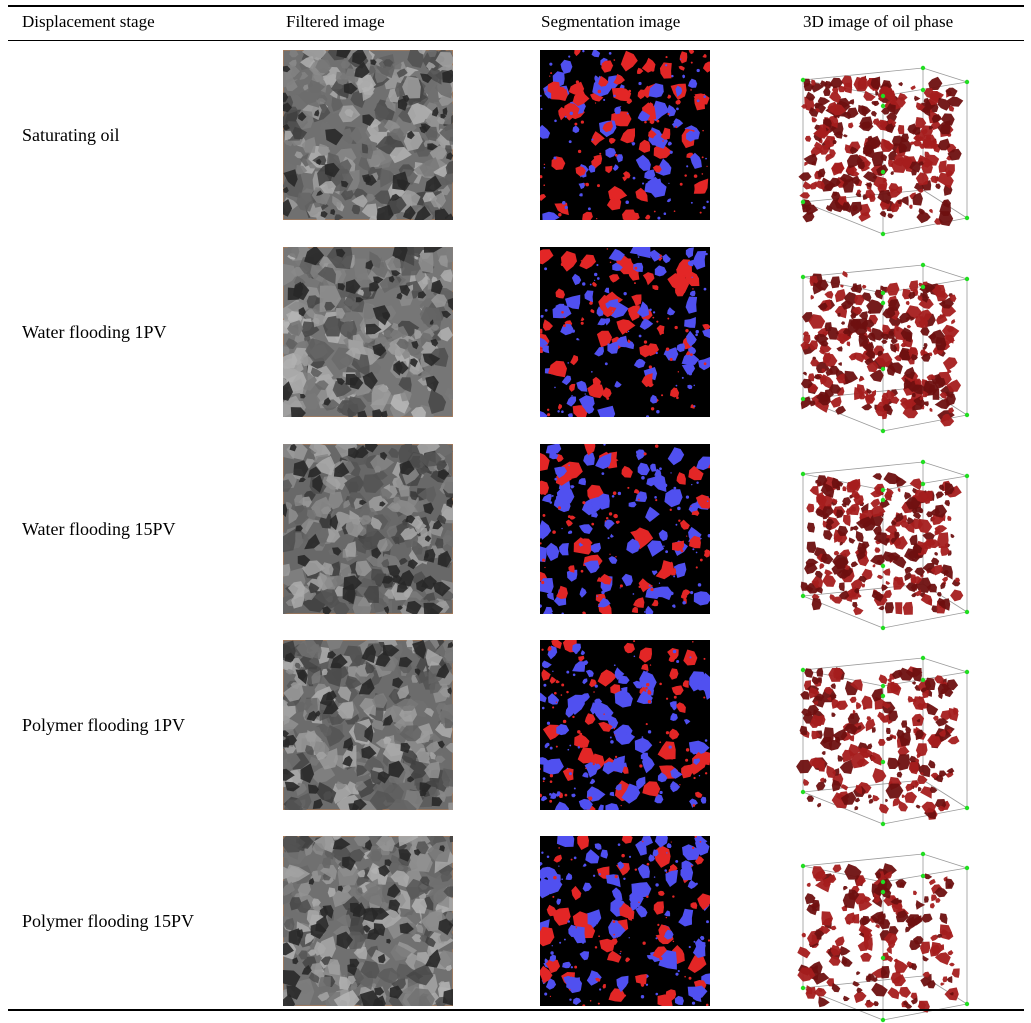 Image resolution: width=1031 pixels, height=1023 pixels. What do you see at coordinates (108, 921) in the screenshot?
I see `stage-label: Polymer flooding 15PV` at bounding box center [108, 921].